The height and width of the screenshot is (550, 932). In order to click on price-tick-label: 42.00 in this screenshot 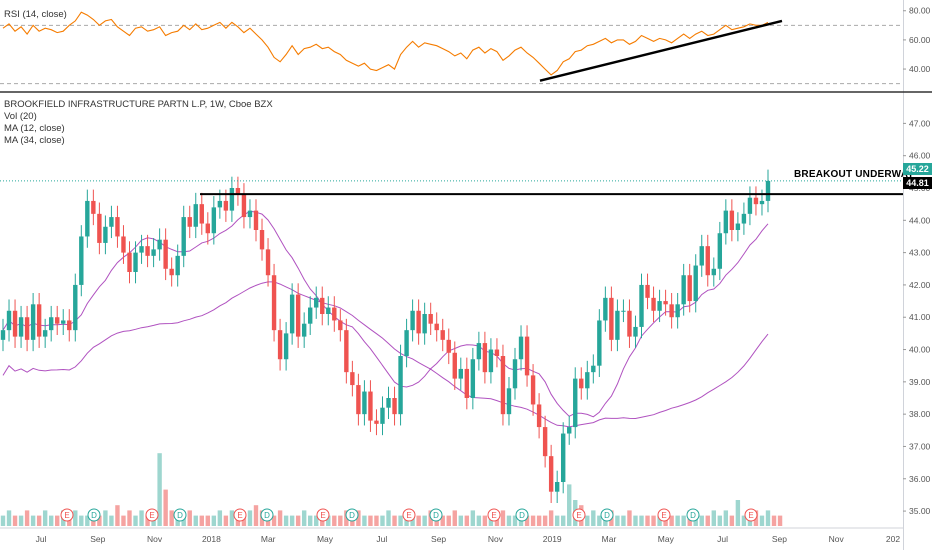, I will do `click(920, 285)`.